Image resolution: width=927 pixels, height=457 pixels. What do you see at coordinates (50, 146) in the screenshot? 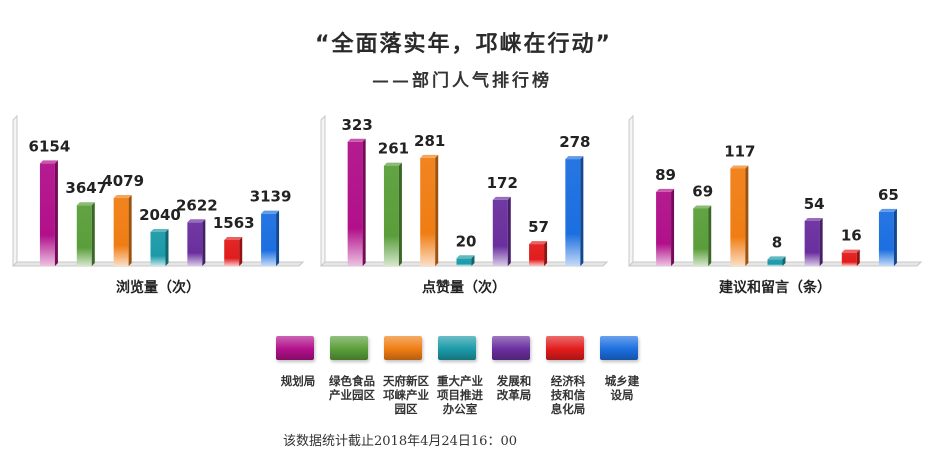
I see `data-label-1-1: 6154` at bounding box center [50, 146].